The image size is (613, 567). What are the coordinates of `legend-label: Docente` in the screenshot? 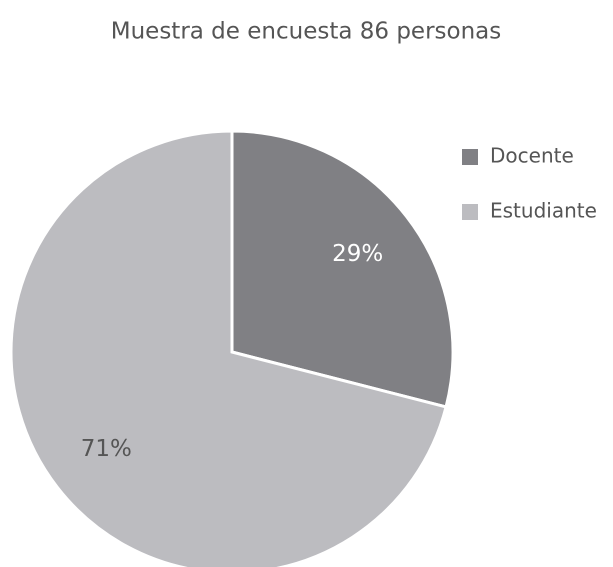 It's located at (532, 156).